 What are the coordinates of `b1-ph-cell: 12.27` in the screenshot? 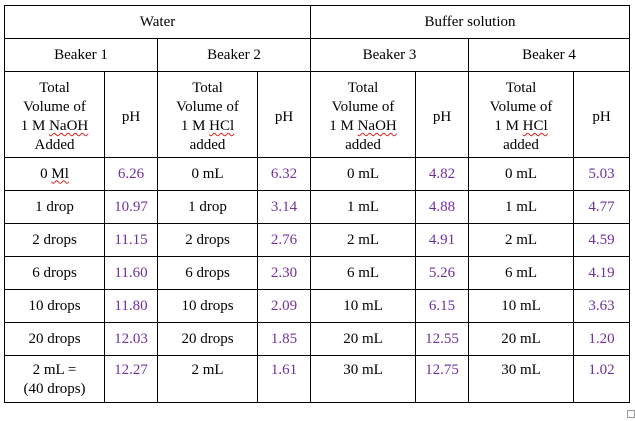 It's located at (131, 379).